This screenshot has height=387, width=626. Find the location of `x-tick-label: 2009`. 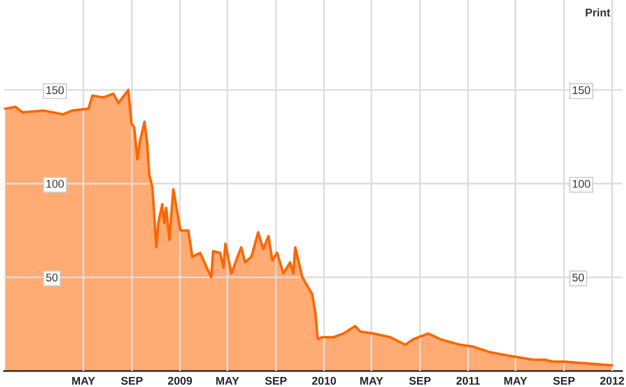

x-tick-label: 2009 is located at coordinates (180, 380).